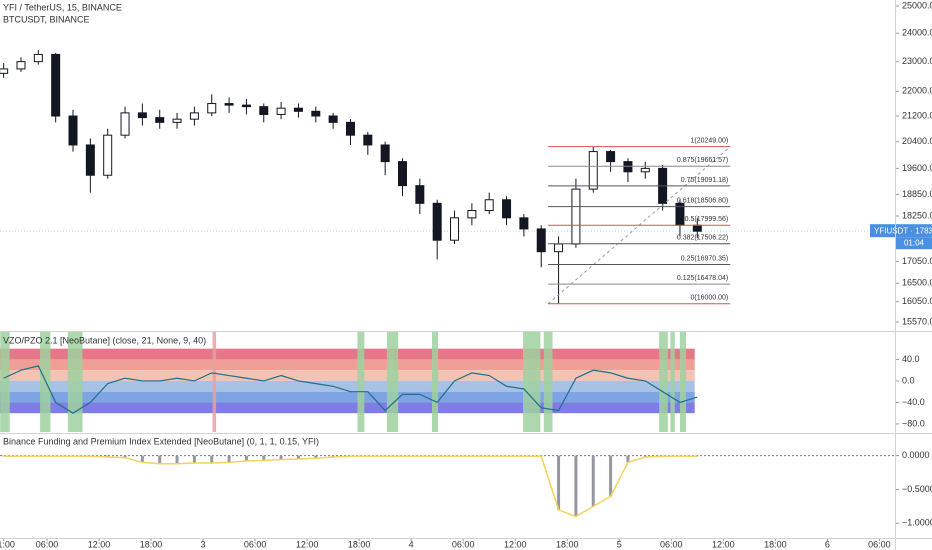  Describe the element at coordinates (62, 7) in the screenshot. I see `symbol-title: YFI / TetherUS, 15, BINANCE` at that location.